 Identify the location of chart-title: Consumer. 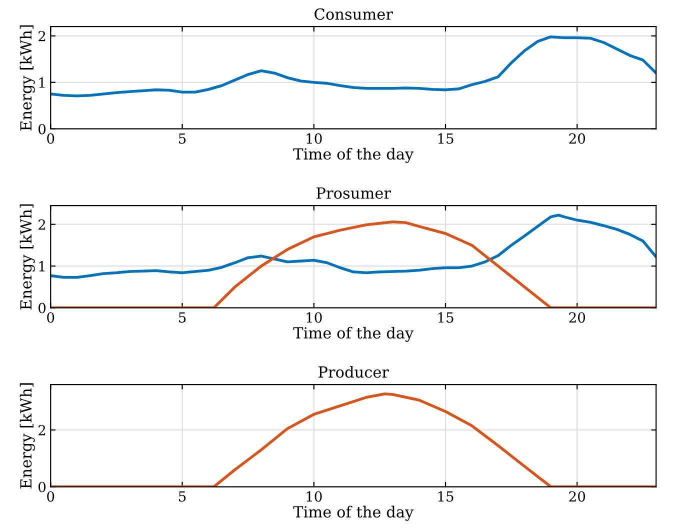
(353, 14).